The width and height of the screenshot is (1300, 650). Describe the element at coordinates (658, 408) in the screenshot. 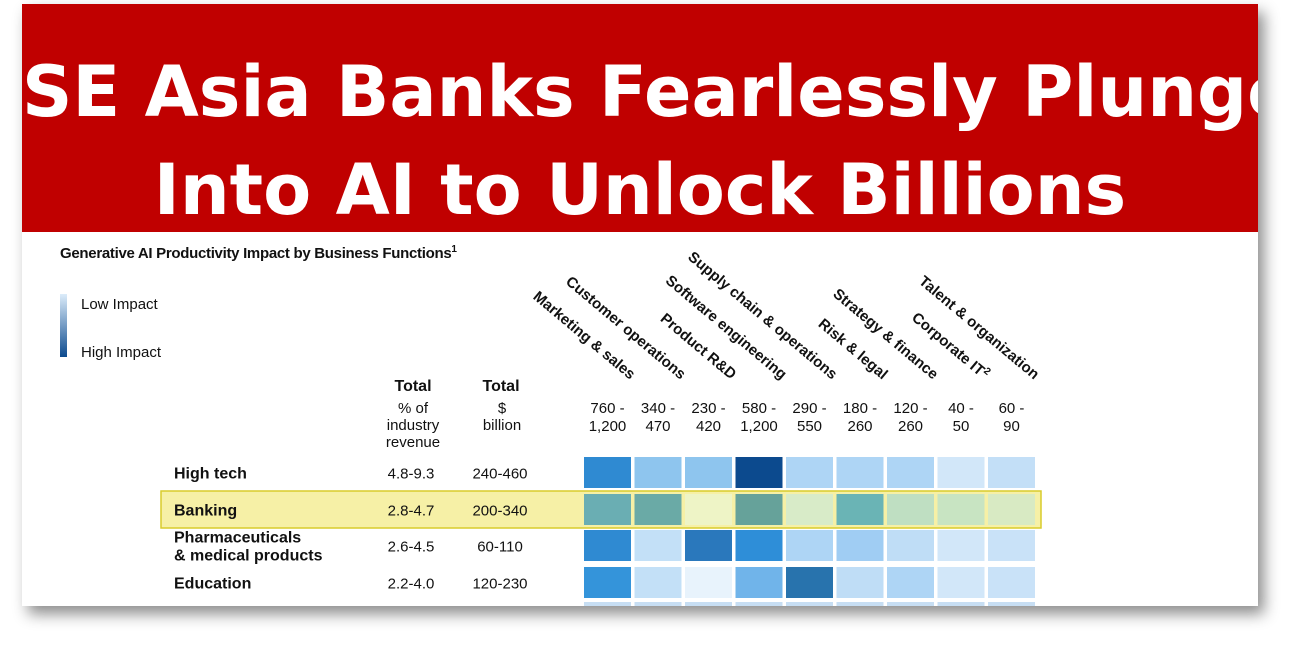

I see `function-range-low: 340 -` at that location.